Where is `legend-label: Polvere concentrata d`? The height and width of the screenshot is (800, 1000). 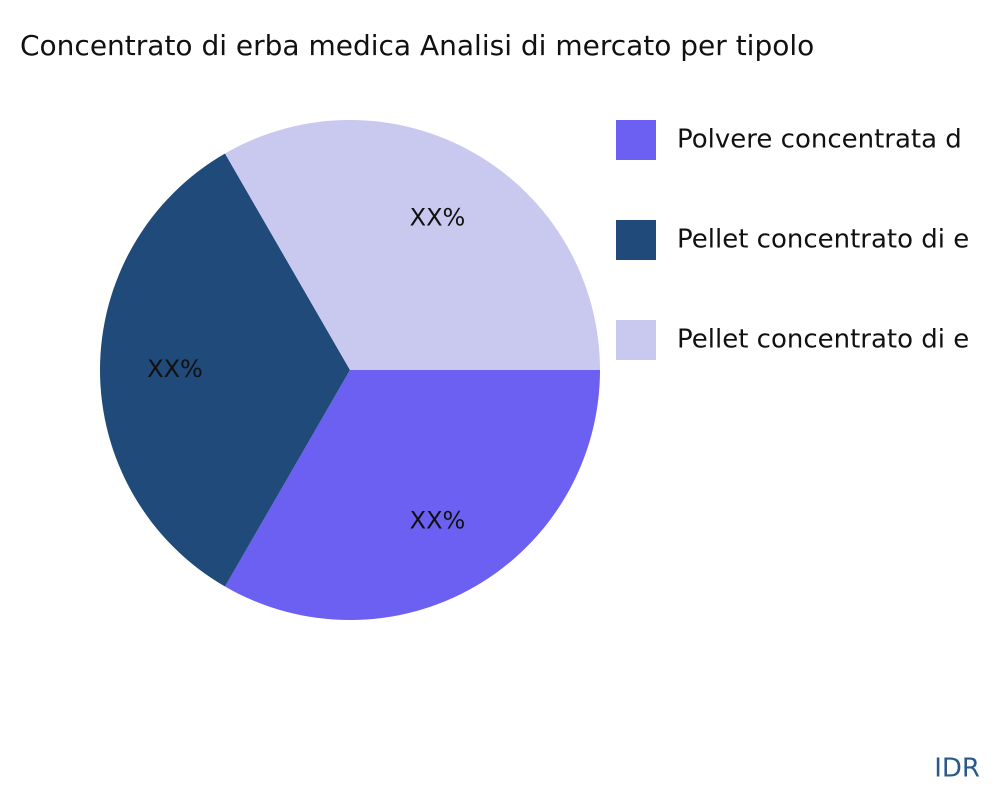 legend-label: Polvere concentrata d is located at coordinates (819, 140).